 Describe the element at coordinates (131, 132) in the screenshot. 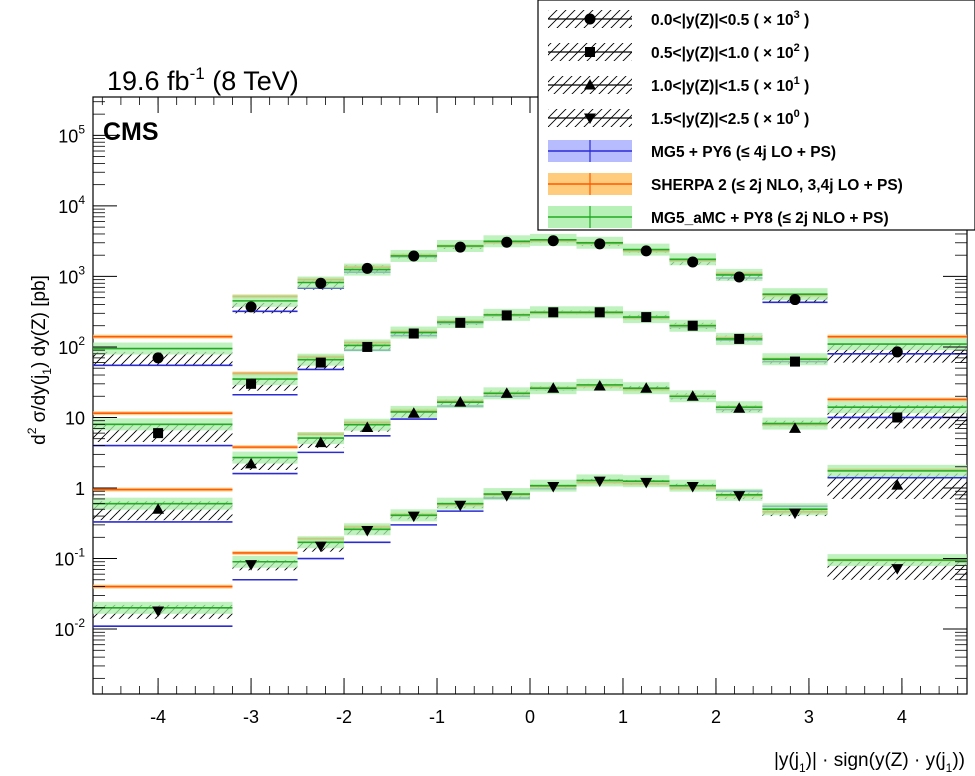

I see `experiment-label: CMS` at that location.